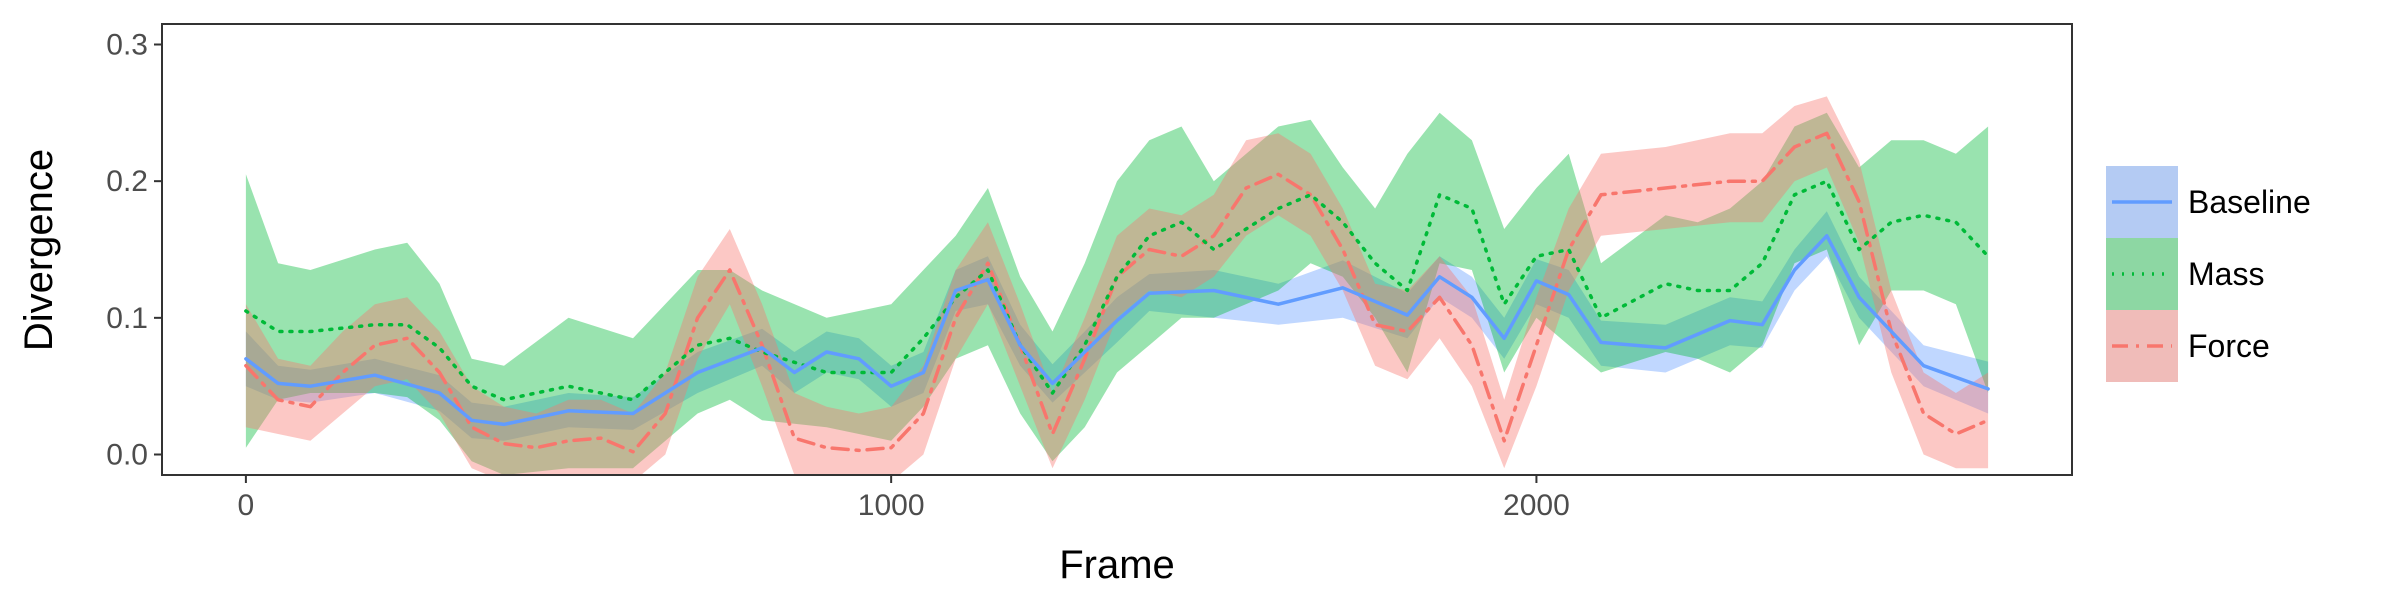  What do you see at coordinates (2226, 274) in the screenshot?
I see `legend-label: Mass` at bounding box center [2226, 274].